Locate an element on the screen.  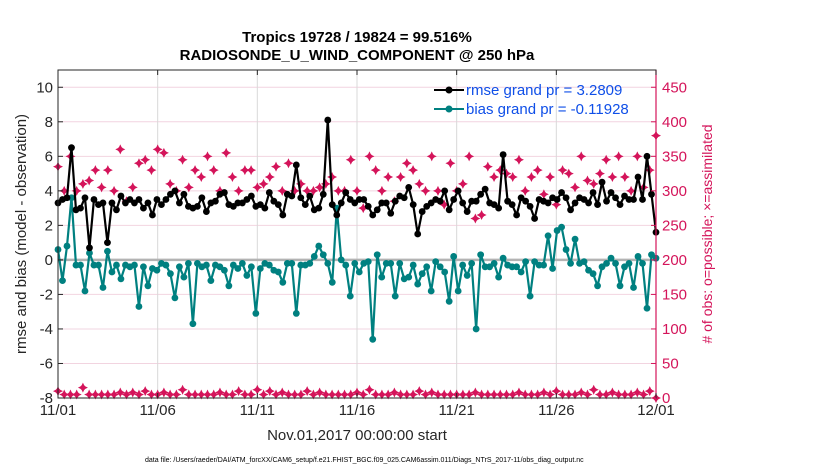
y-axis-right: 0 50 100 150 200 250 300 350 400 450 is located at coordinates (669, 243).